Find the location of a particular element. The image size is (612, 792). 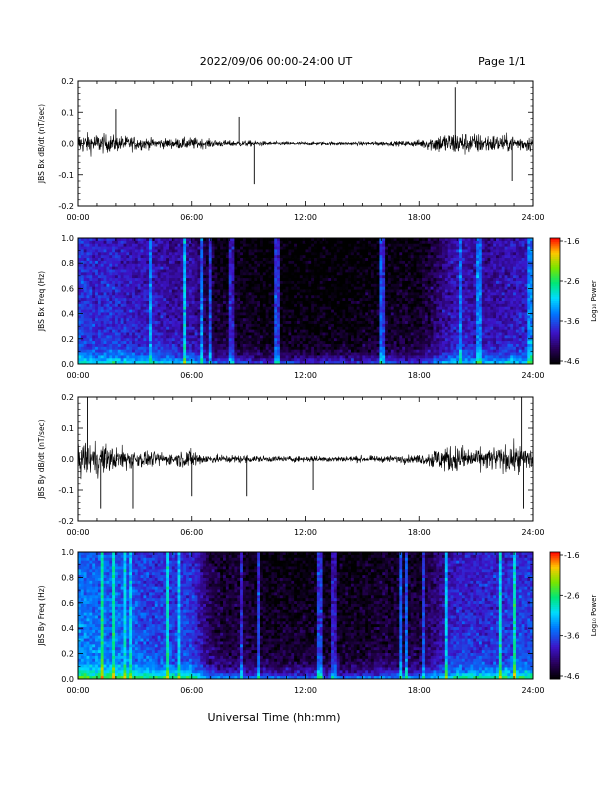

waveform-trace is located at coordinates (305, 144).